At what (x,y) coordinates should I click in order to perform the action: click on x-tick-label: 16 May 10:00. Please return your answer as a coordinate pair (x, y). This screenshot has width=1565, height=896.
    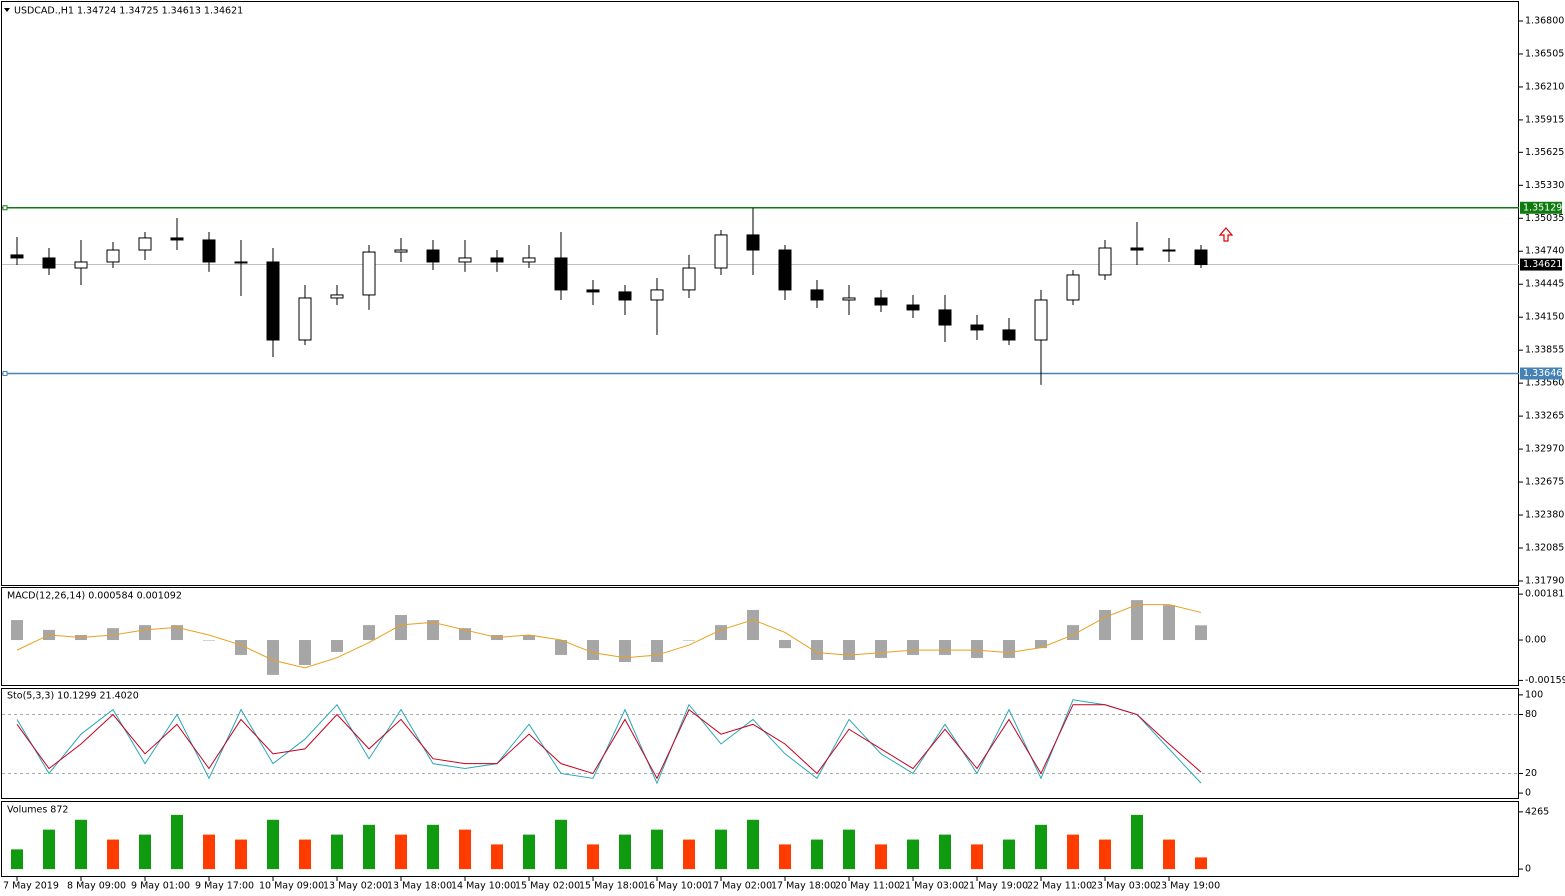
    Looking at the image, I should click on (675, 886).